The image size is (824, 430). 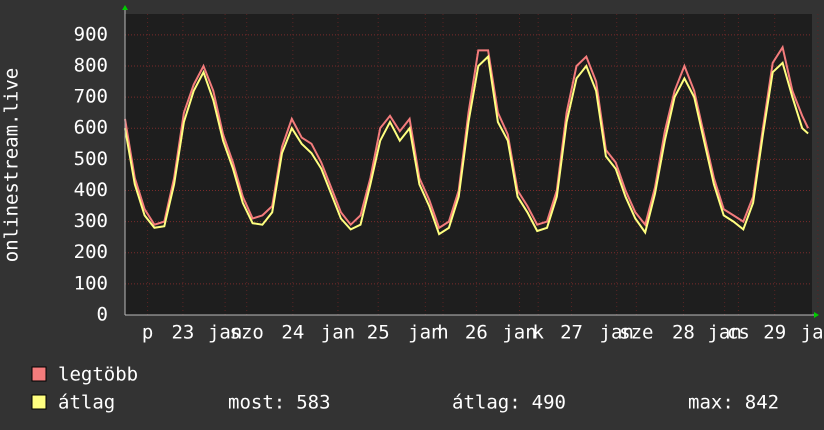 I want to click on y-tick-label: 600, so click(x=91, y=128).